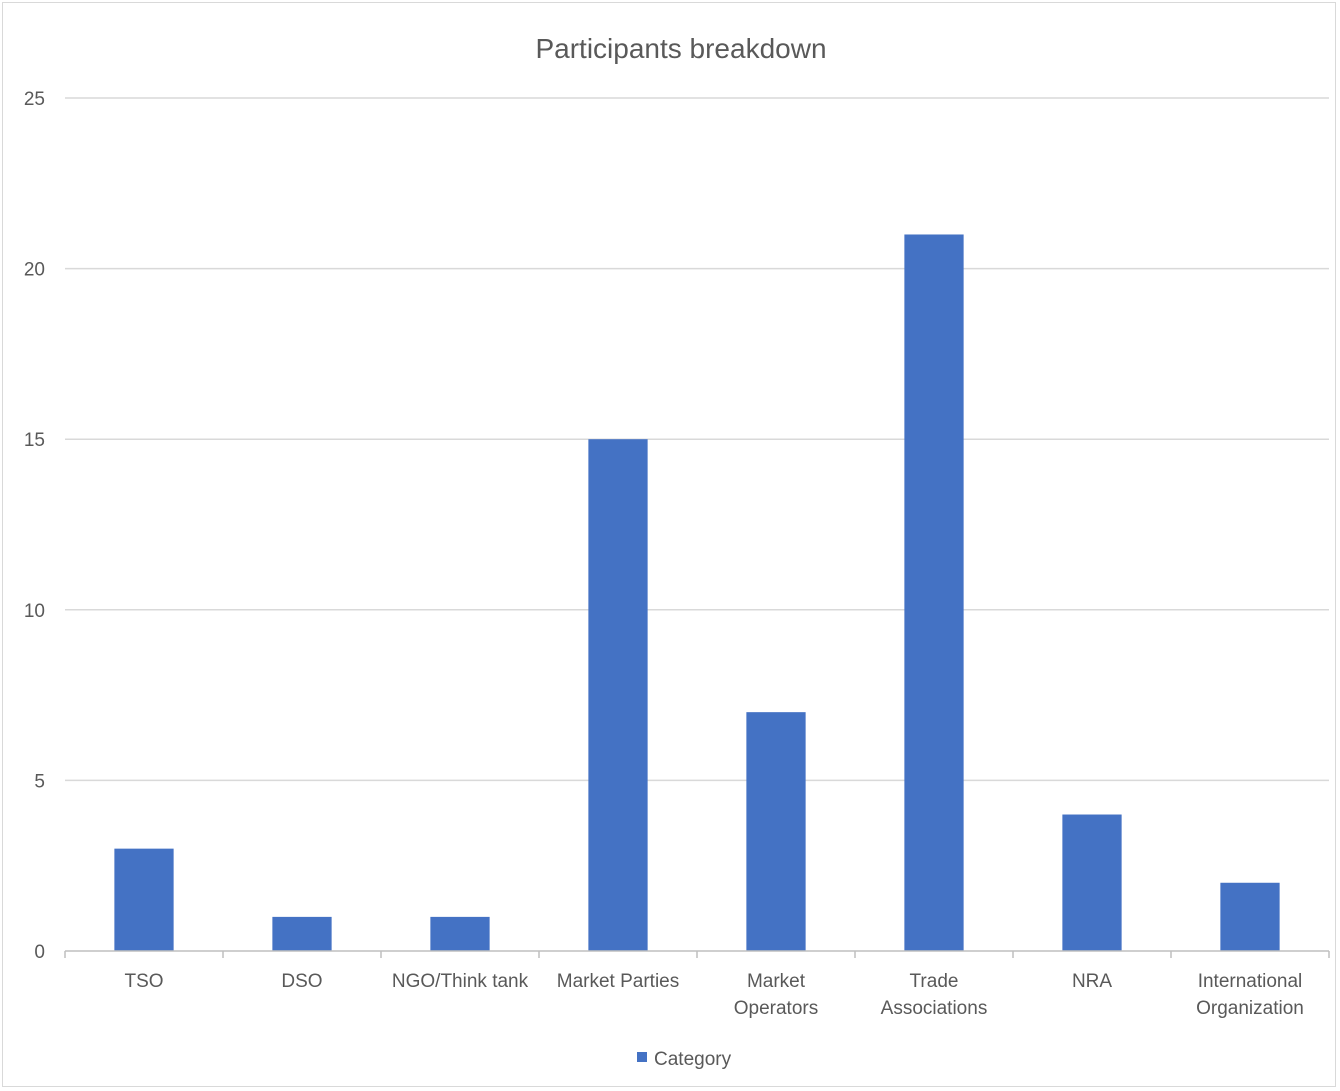  I want to click on category-label: Trade Associations, so click(934, 995).